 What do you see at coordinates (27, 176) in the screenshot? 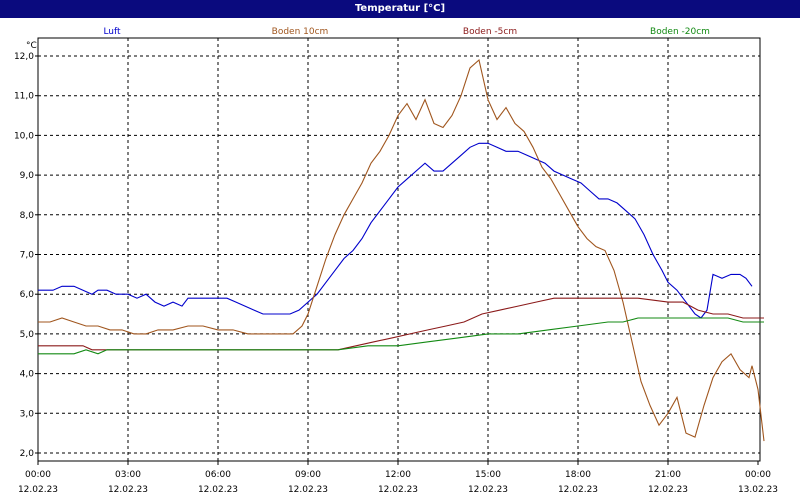
I see `y-tick-label: 9,0` at bounding box center [27, 176].